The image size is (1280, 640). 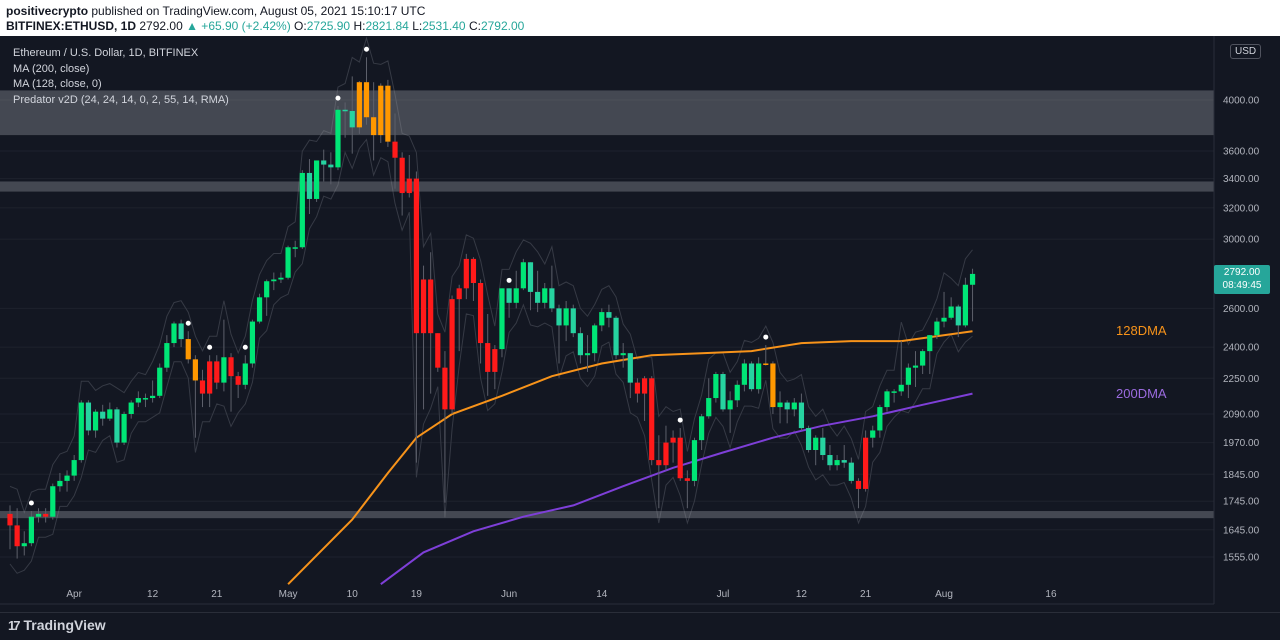 I want to click on symbol-label: BITFINEX:ETHUSD, 1D, so click(x=71, y=26).